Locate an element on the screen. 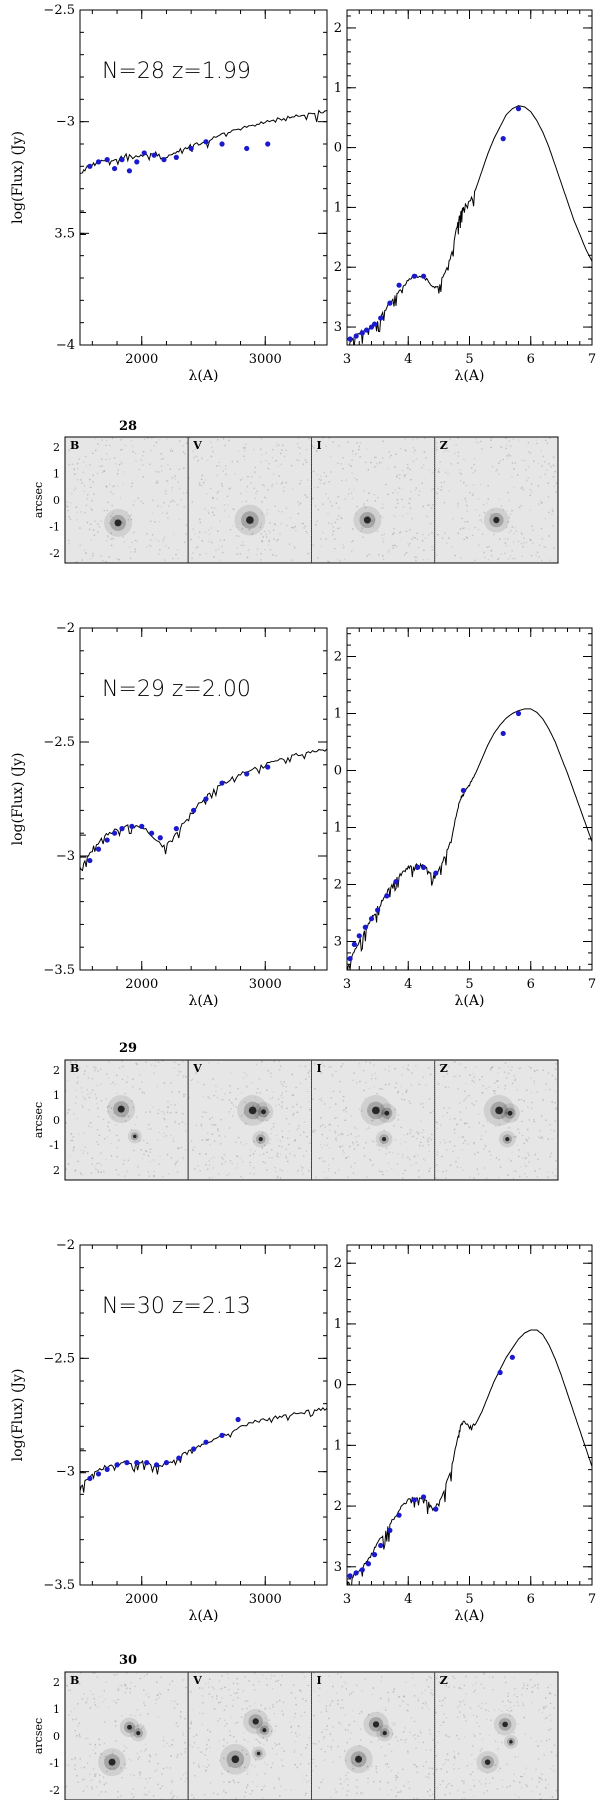 The height and width of the screenshot is (1800, 600). y-tick-label: 3 is located at coordinates (338, 327).